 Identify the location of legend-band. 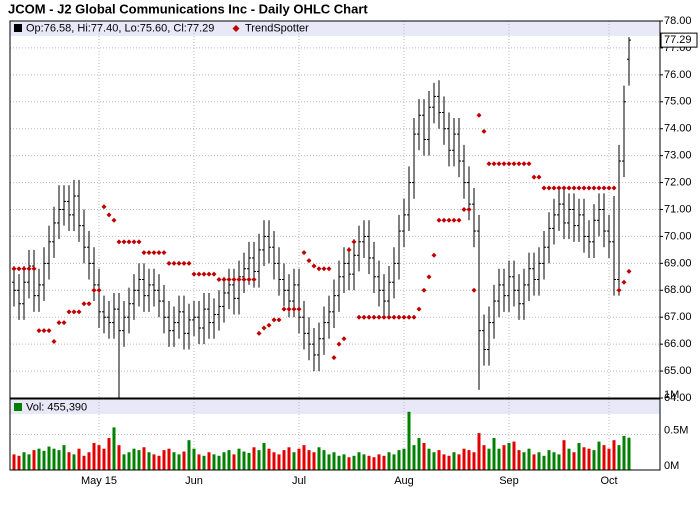
(335, 28).